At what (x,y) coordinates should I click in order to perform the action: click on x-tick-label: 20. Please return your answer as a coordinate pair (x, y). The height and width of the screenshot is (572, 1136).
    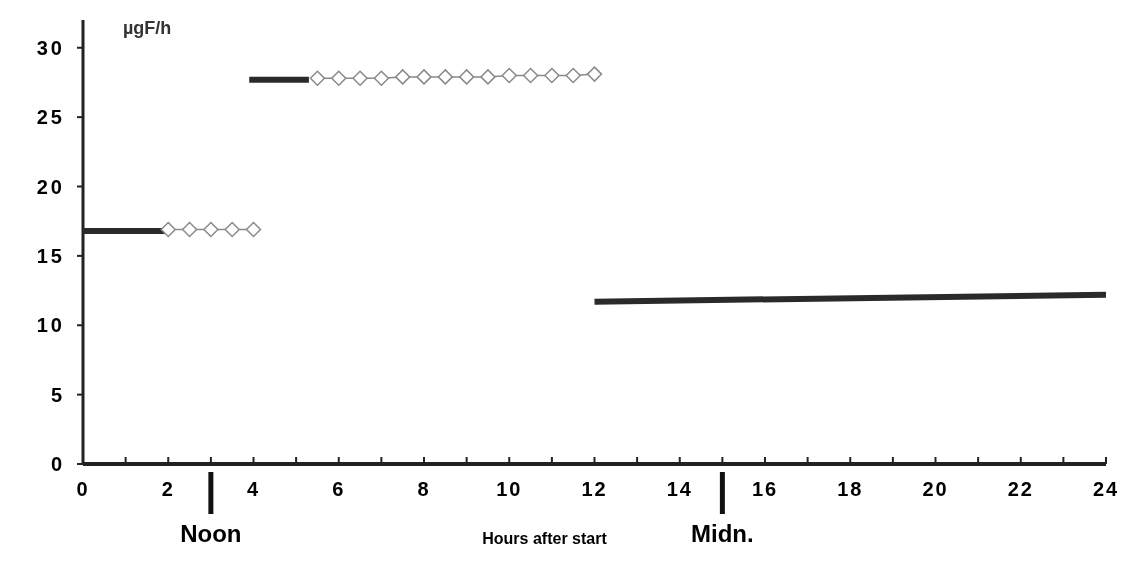
    Looking at the image, I should click on (935, 489).